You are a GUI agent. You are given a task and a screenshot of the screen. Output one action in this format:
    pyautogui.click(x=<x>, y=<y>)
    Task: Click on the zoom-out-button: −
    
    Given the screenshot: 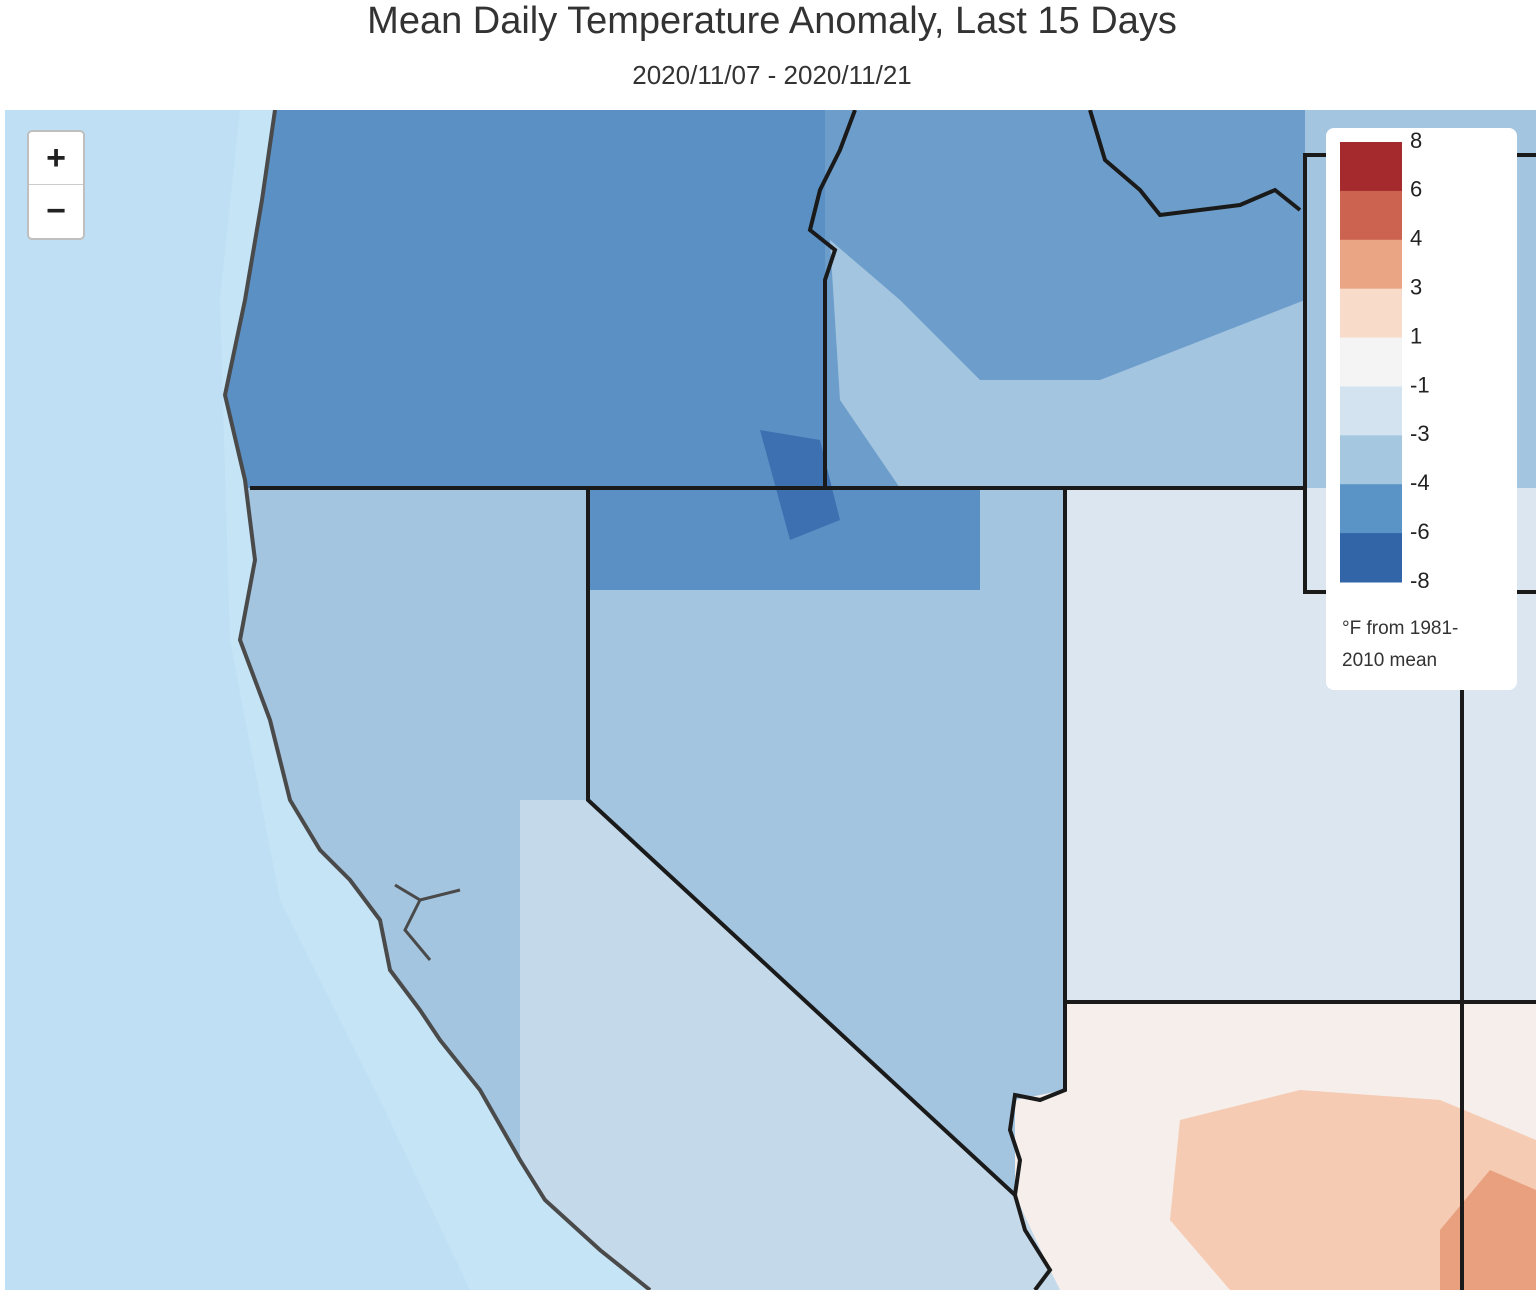 What is the action you would take?
    pyautogui.click(x=56, y=211)
    